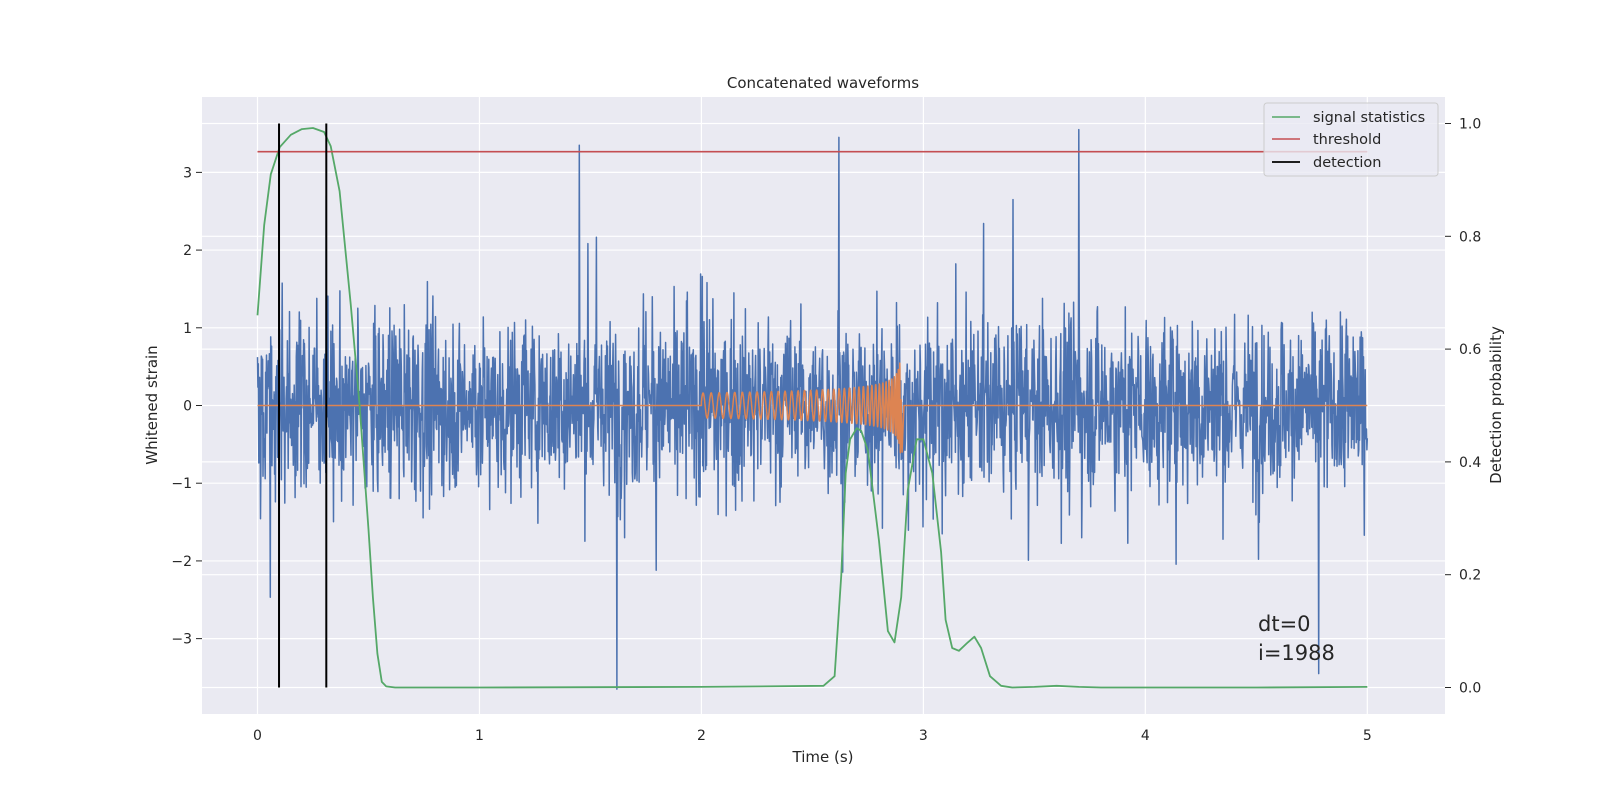 The image size is (1600, 800). I want to click on template-chirp-line, so click(812, 408).